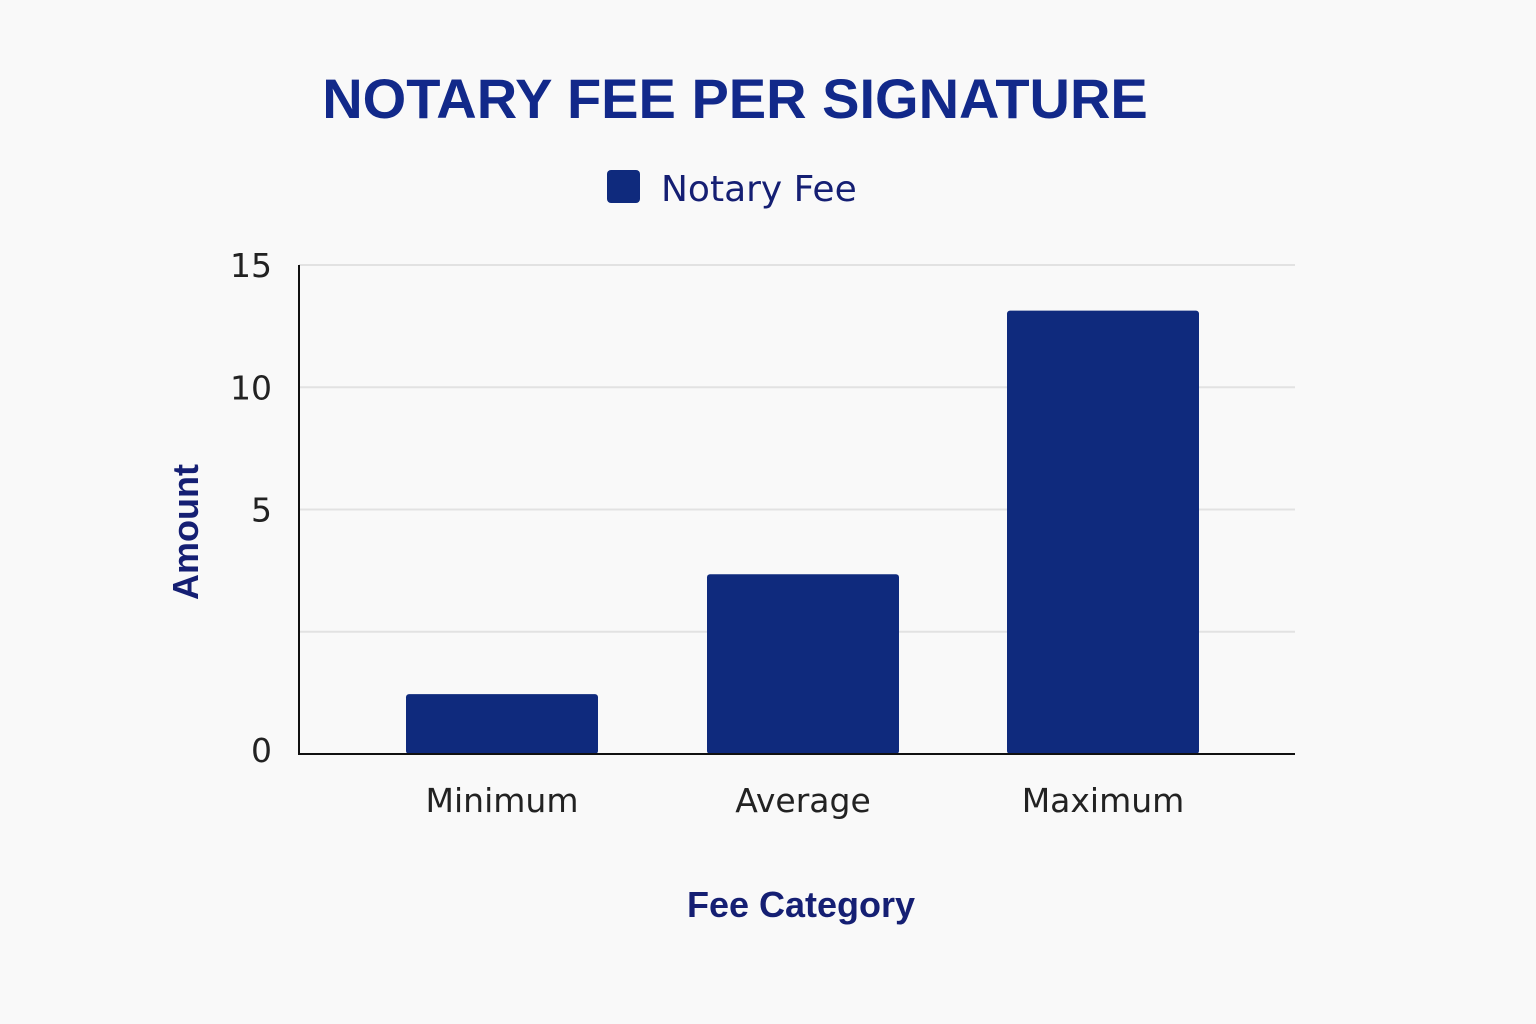  I want to click on bar-minimum, so click(502, 724).